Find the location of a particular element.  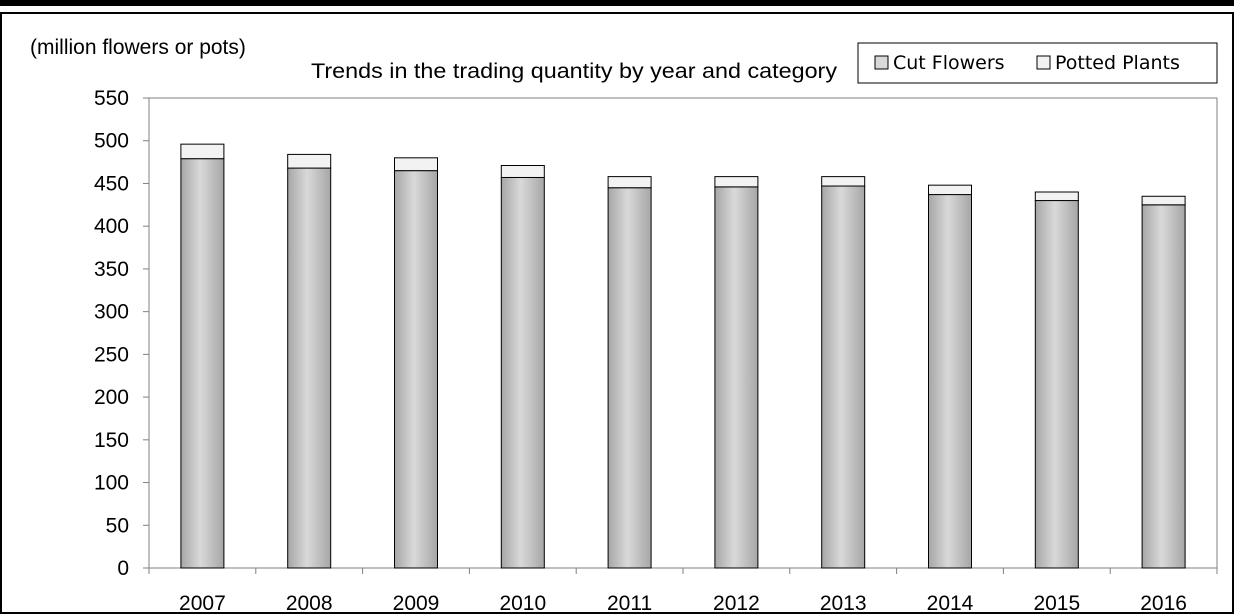

x-tick-label: 2008 is located at coordinates (309, 603).